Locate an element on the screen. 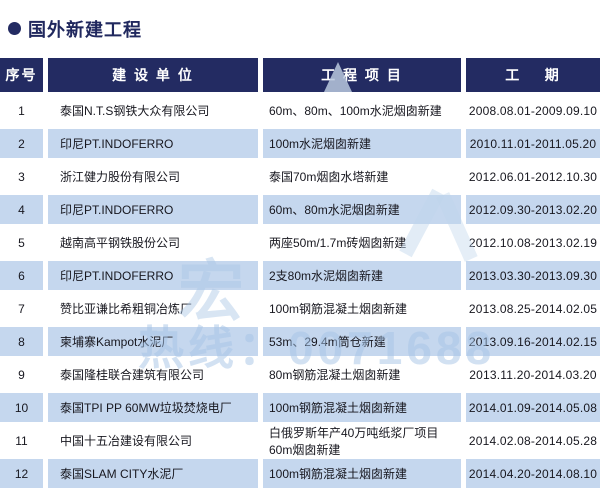 This screenshot has height=500, width=600. row-no: 2 is located at coordinates (21, 143).